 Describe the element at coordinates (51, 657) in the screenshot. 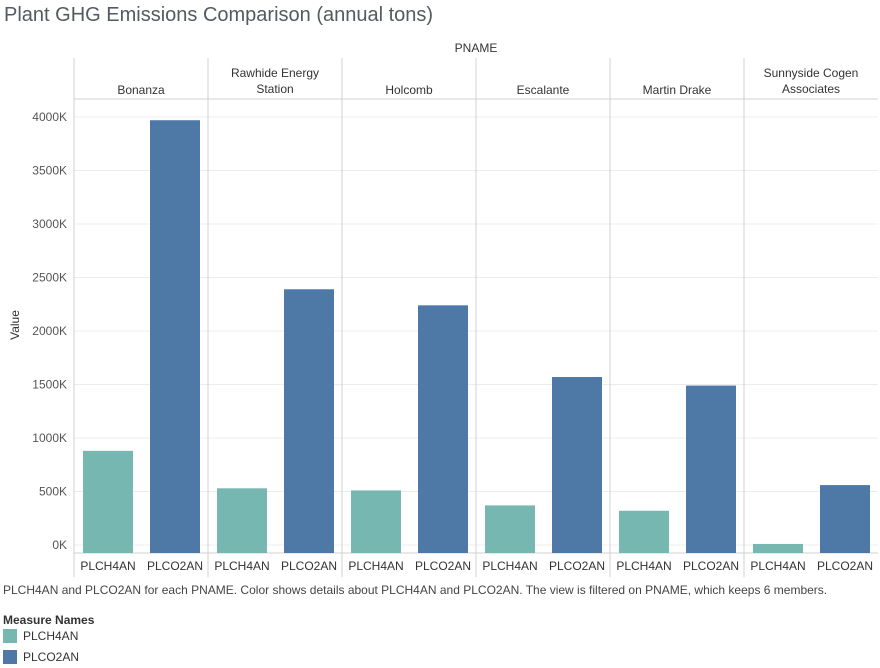

I see `legend-label-plco2an: PLCO2AN` at that location.